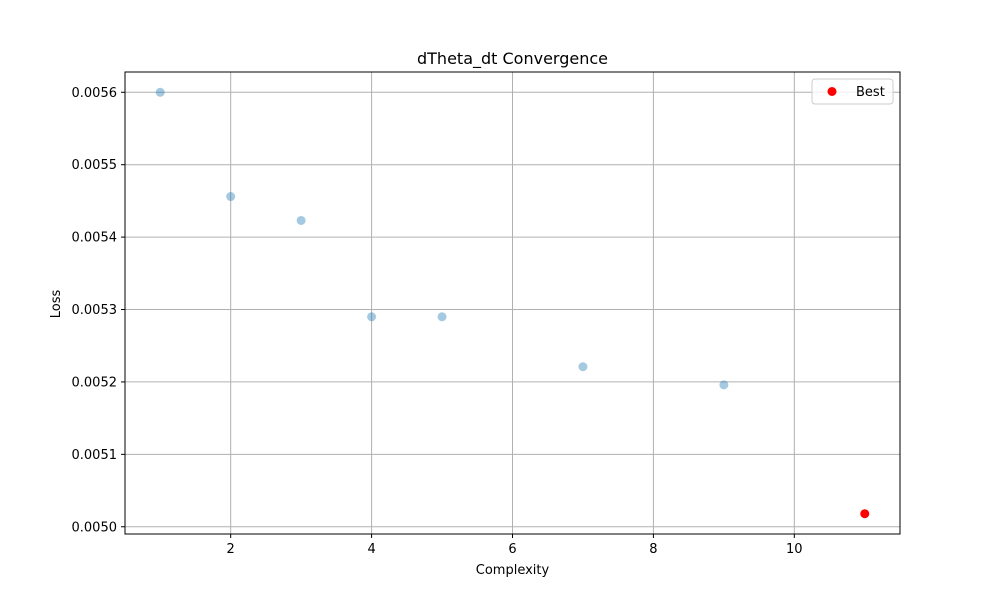 This screenshot has width=1000, height=600. What do you see at coordinates (95, 310) in the screenshot?
I see `y-tick-label: 0.0053` at bounding box center [95, 310].